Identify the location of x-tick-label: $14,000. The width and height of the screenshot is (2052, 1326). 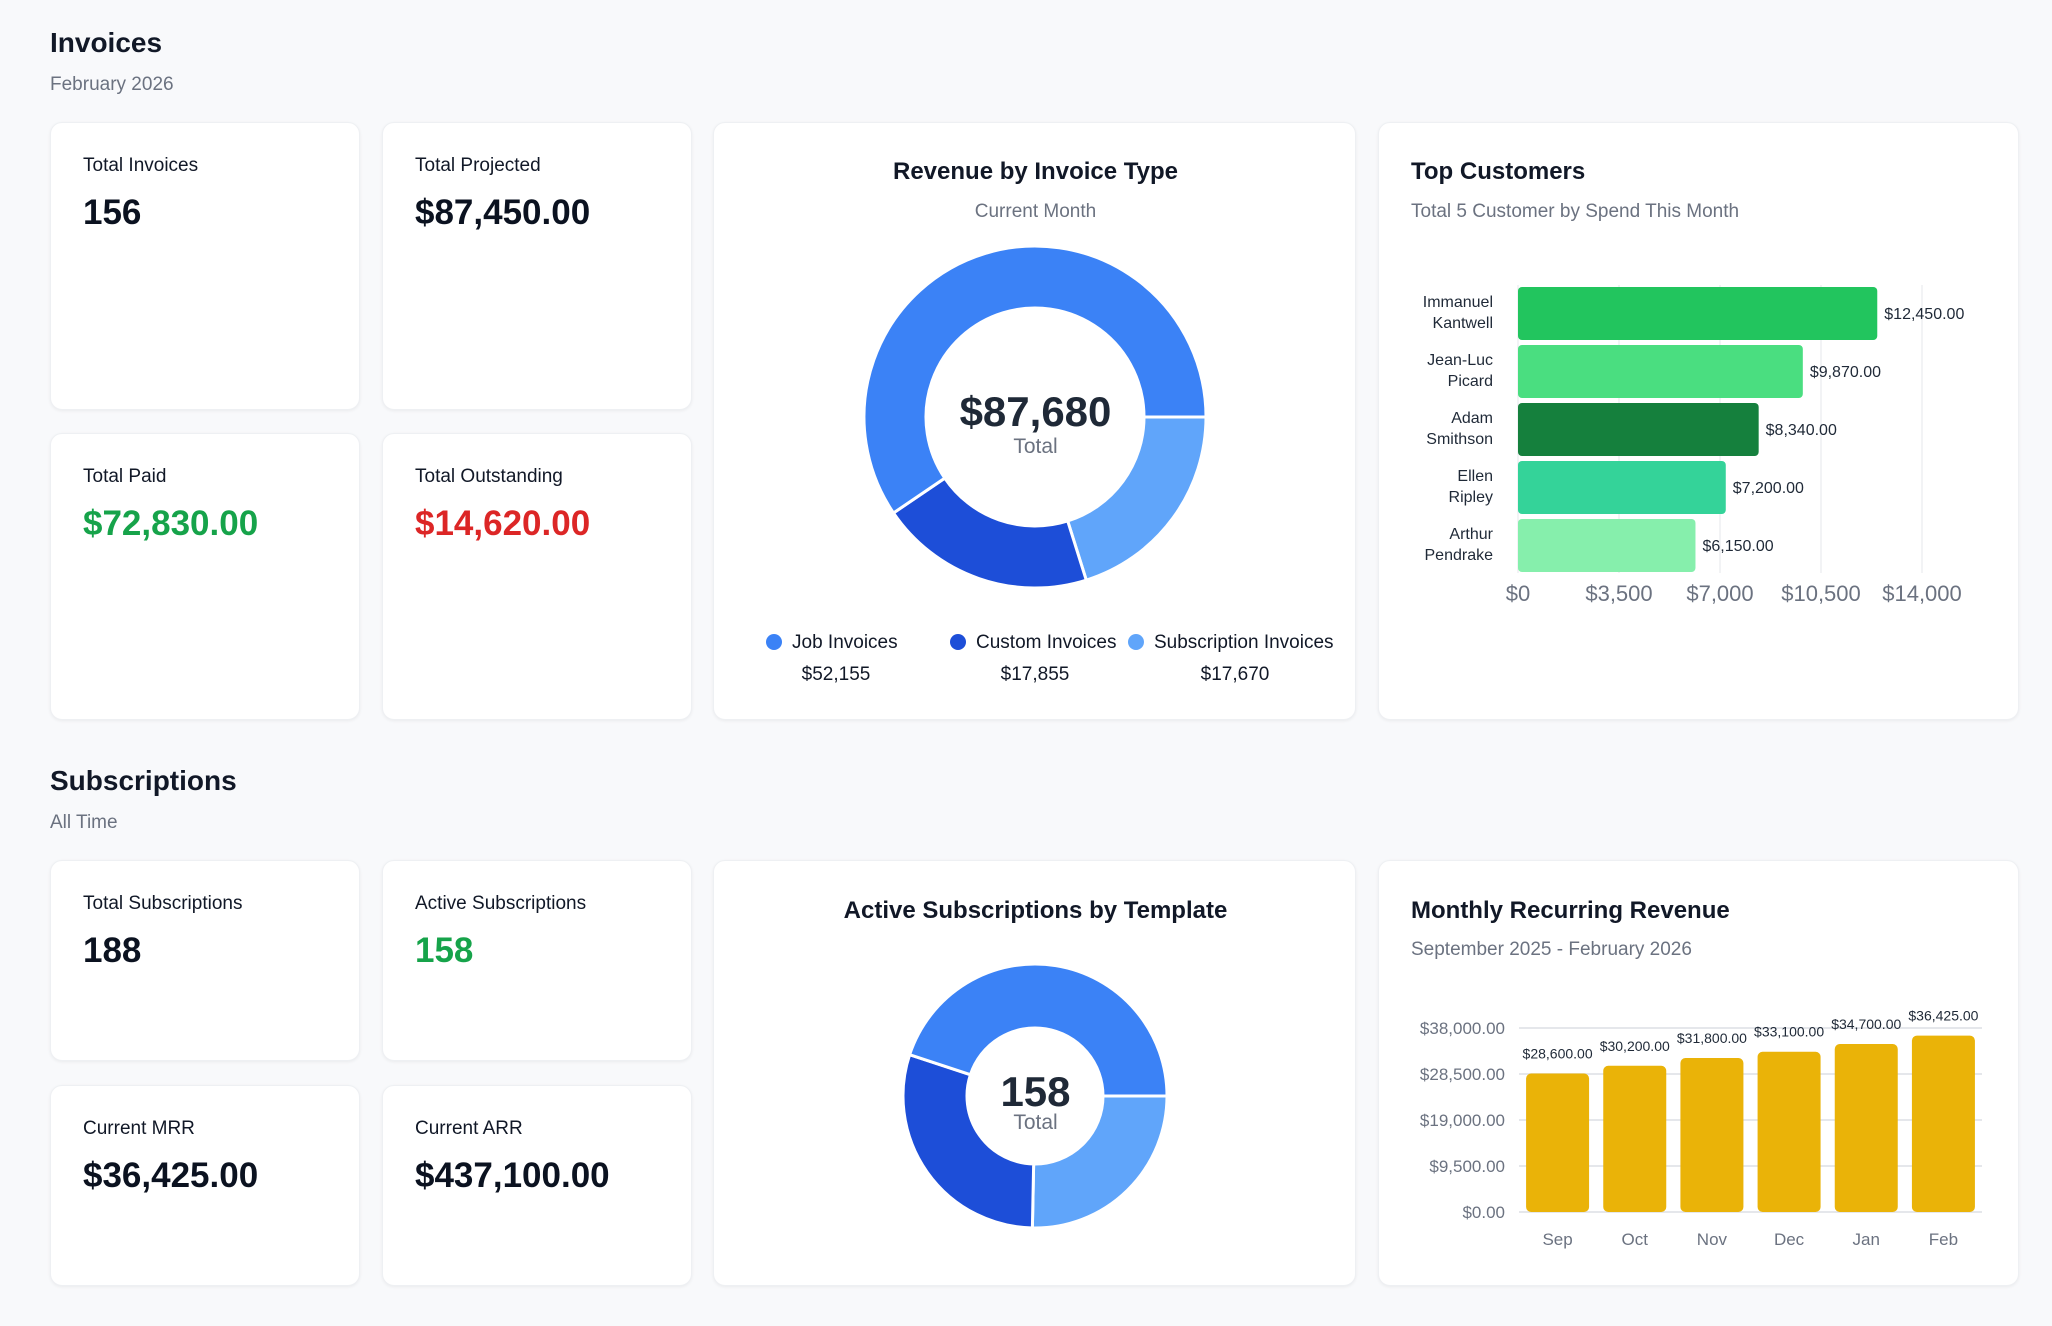
(1922, 593).